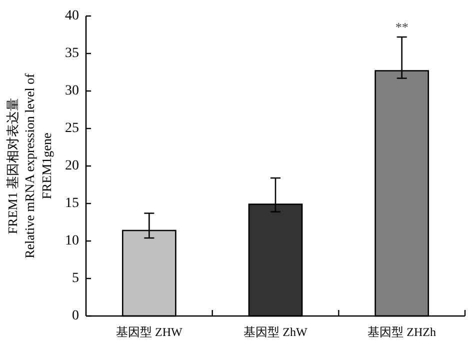 The image size is (474, 348). What do you see at coordinates (75, 278) in the screenshot?
I see `y-tick-label: 5` at bounding box center [75, 278].